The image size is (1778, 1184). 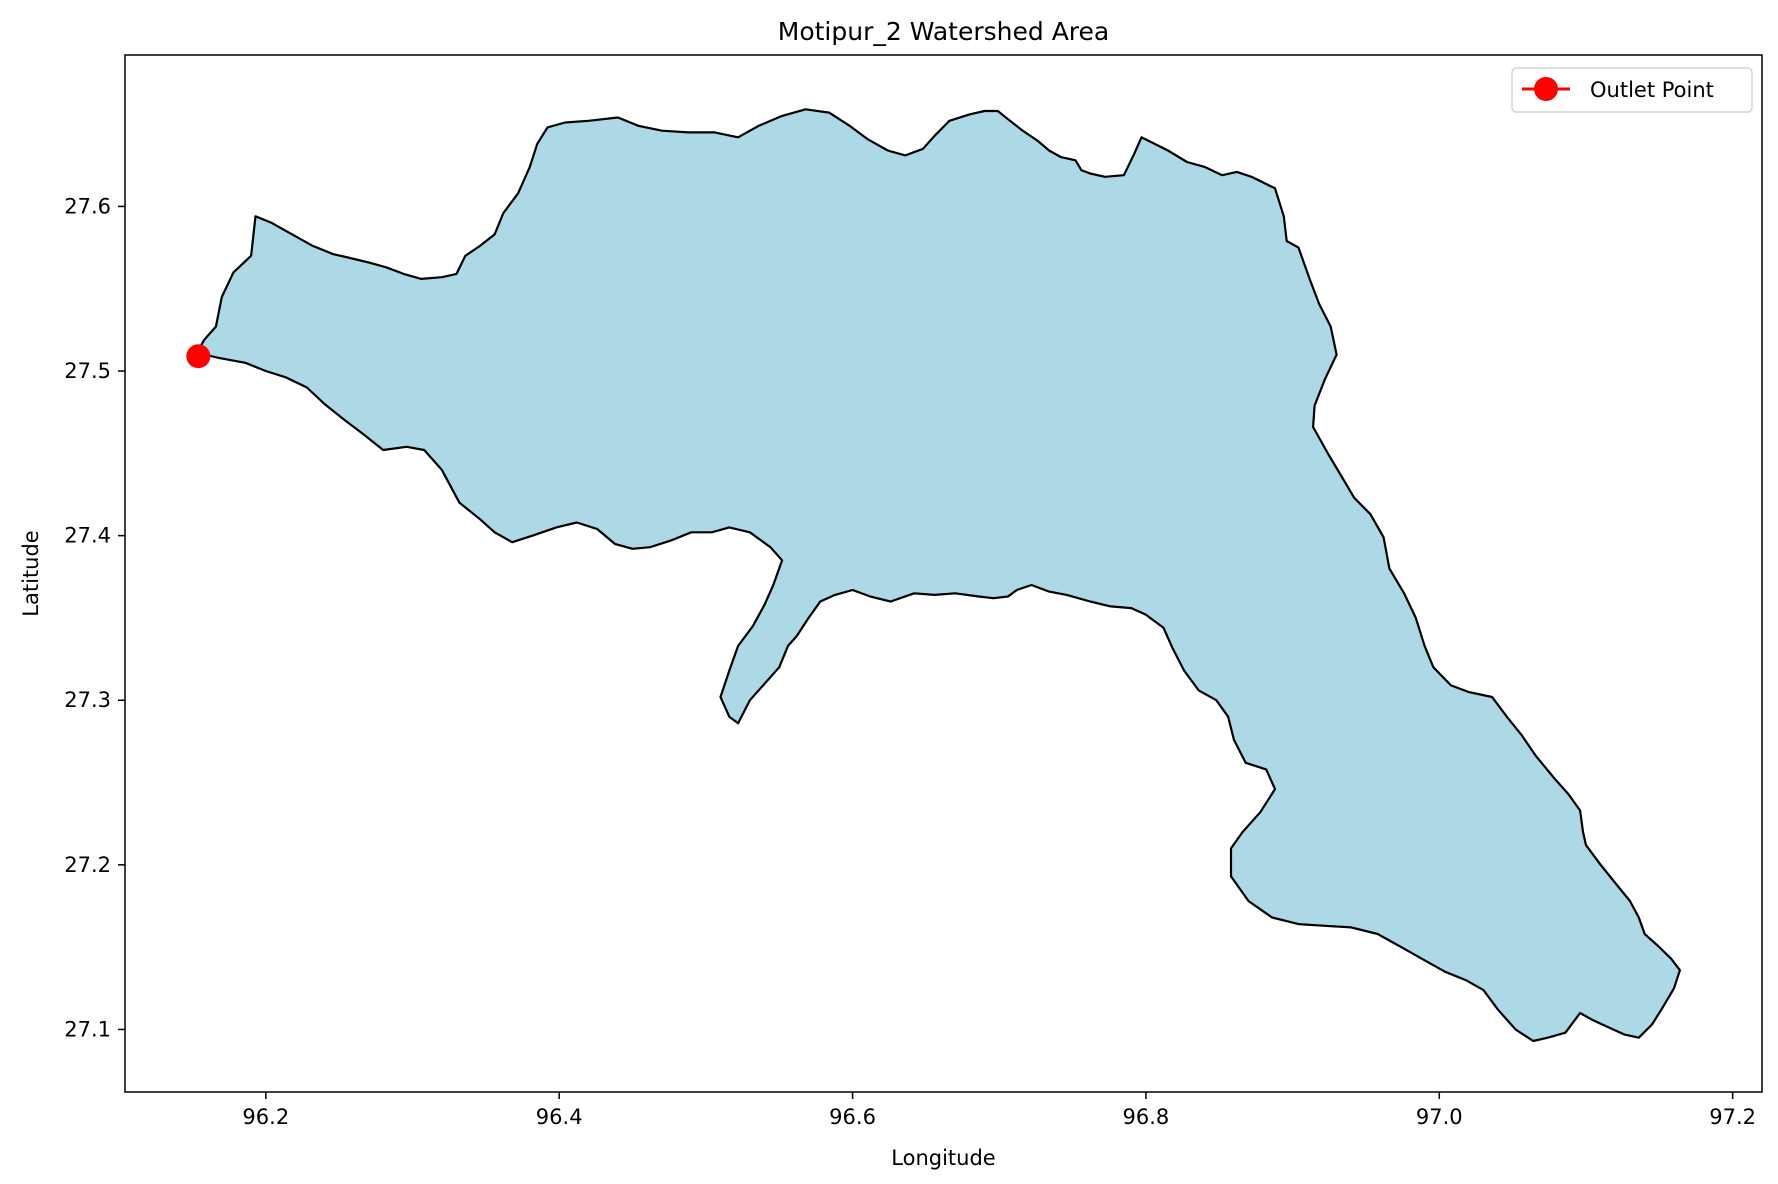 I want to click on y-tick-label: 27.2, so click(x=87, y=865).